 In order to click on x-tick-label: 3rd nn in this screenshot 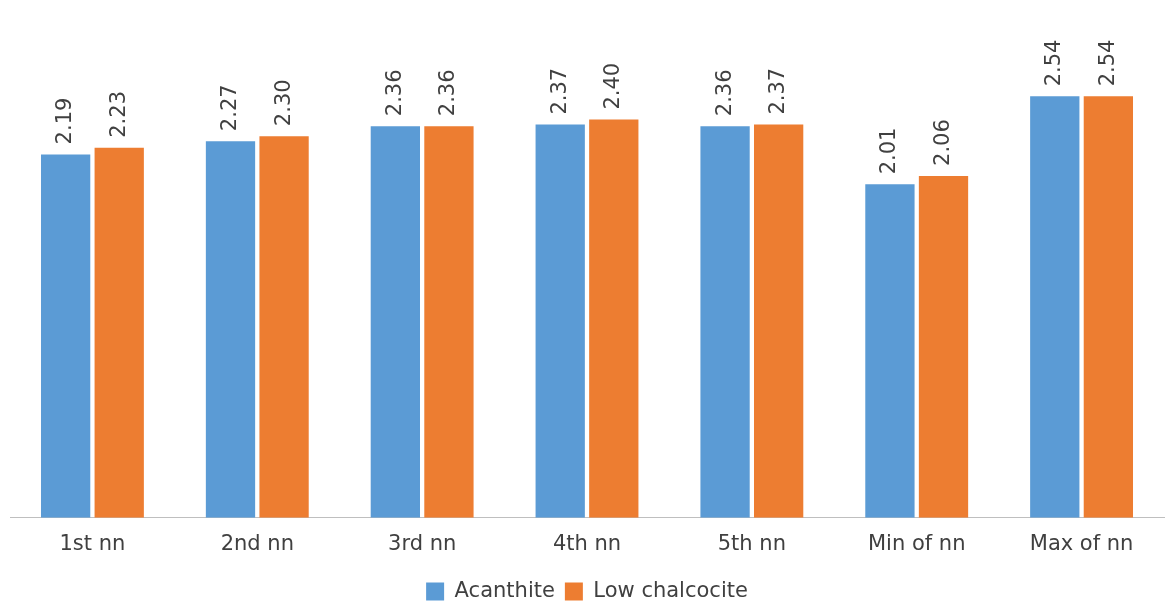, I will do `click(422, 542)`.